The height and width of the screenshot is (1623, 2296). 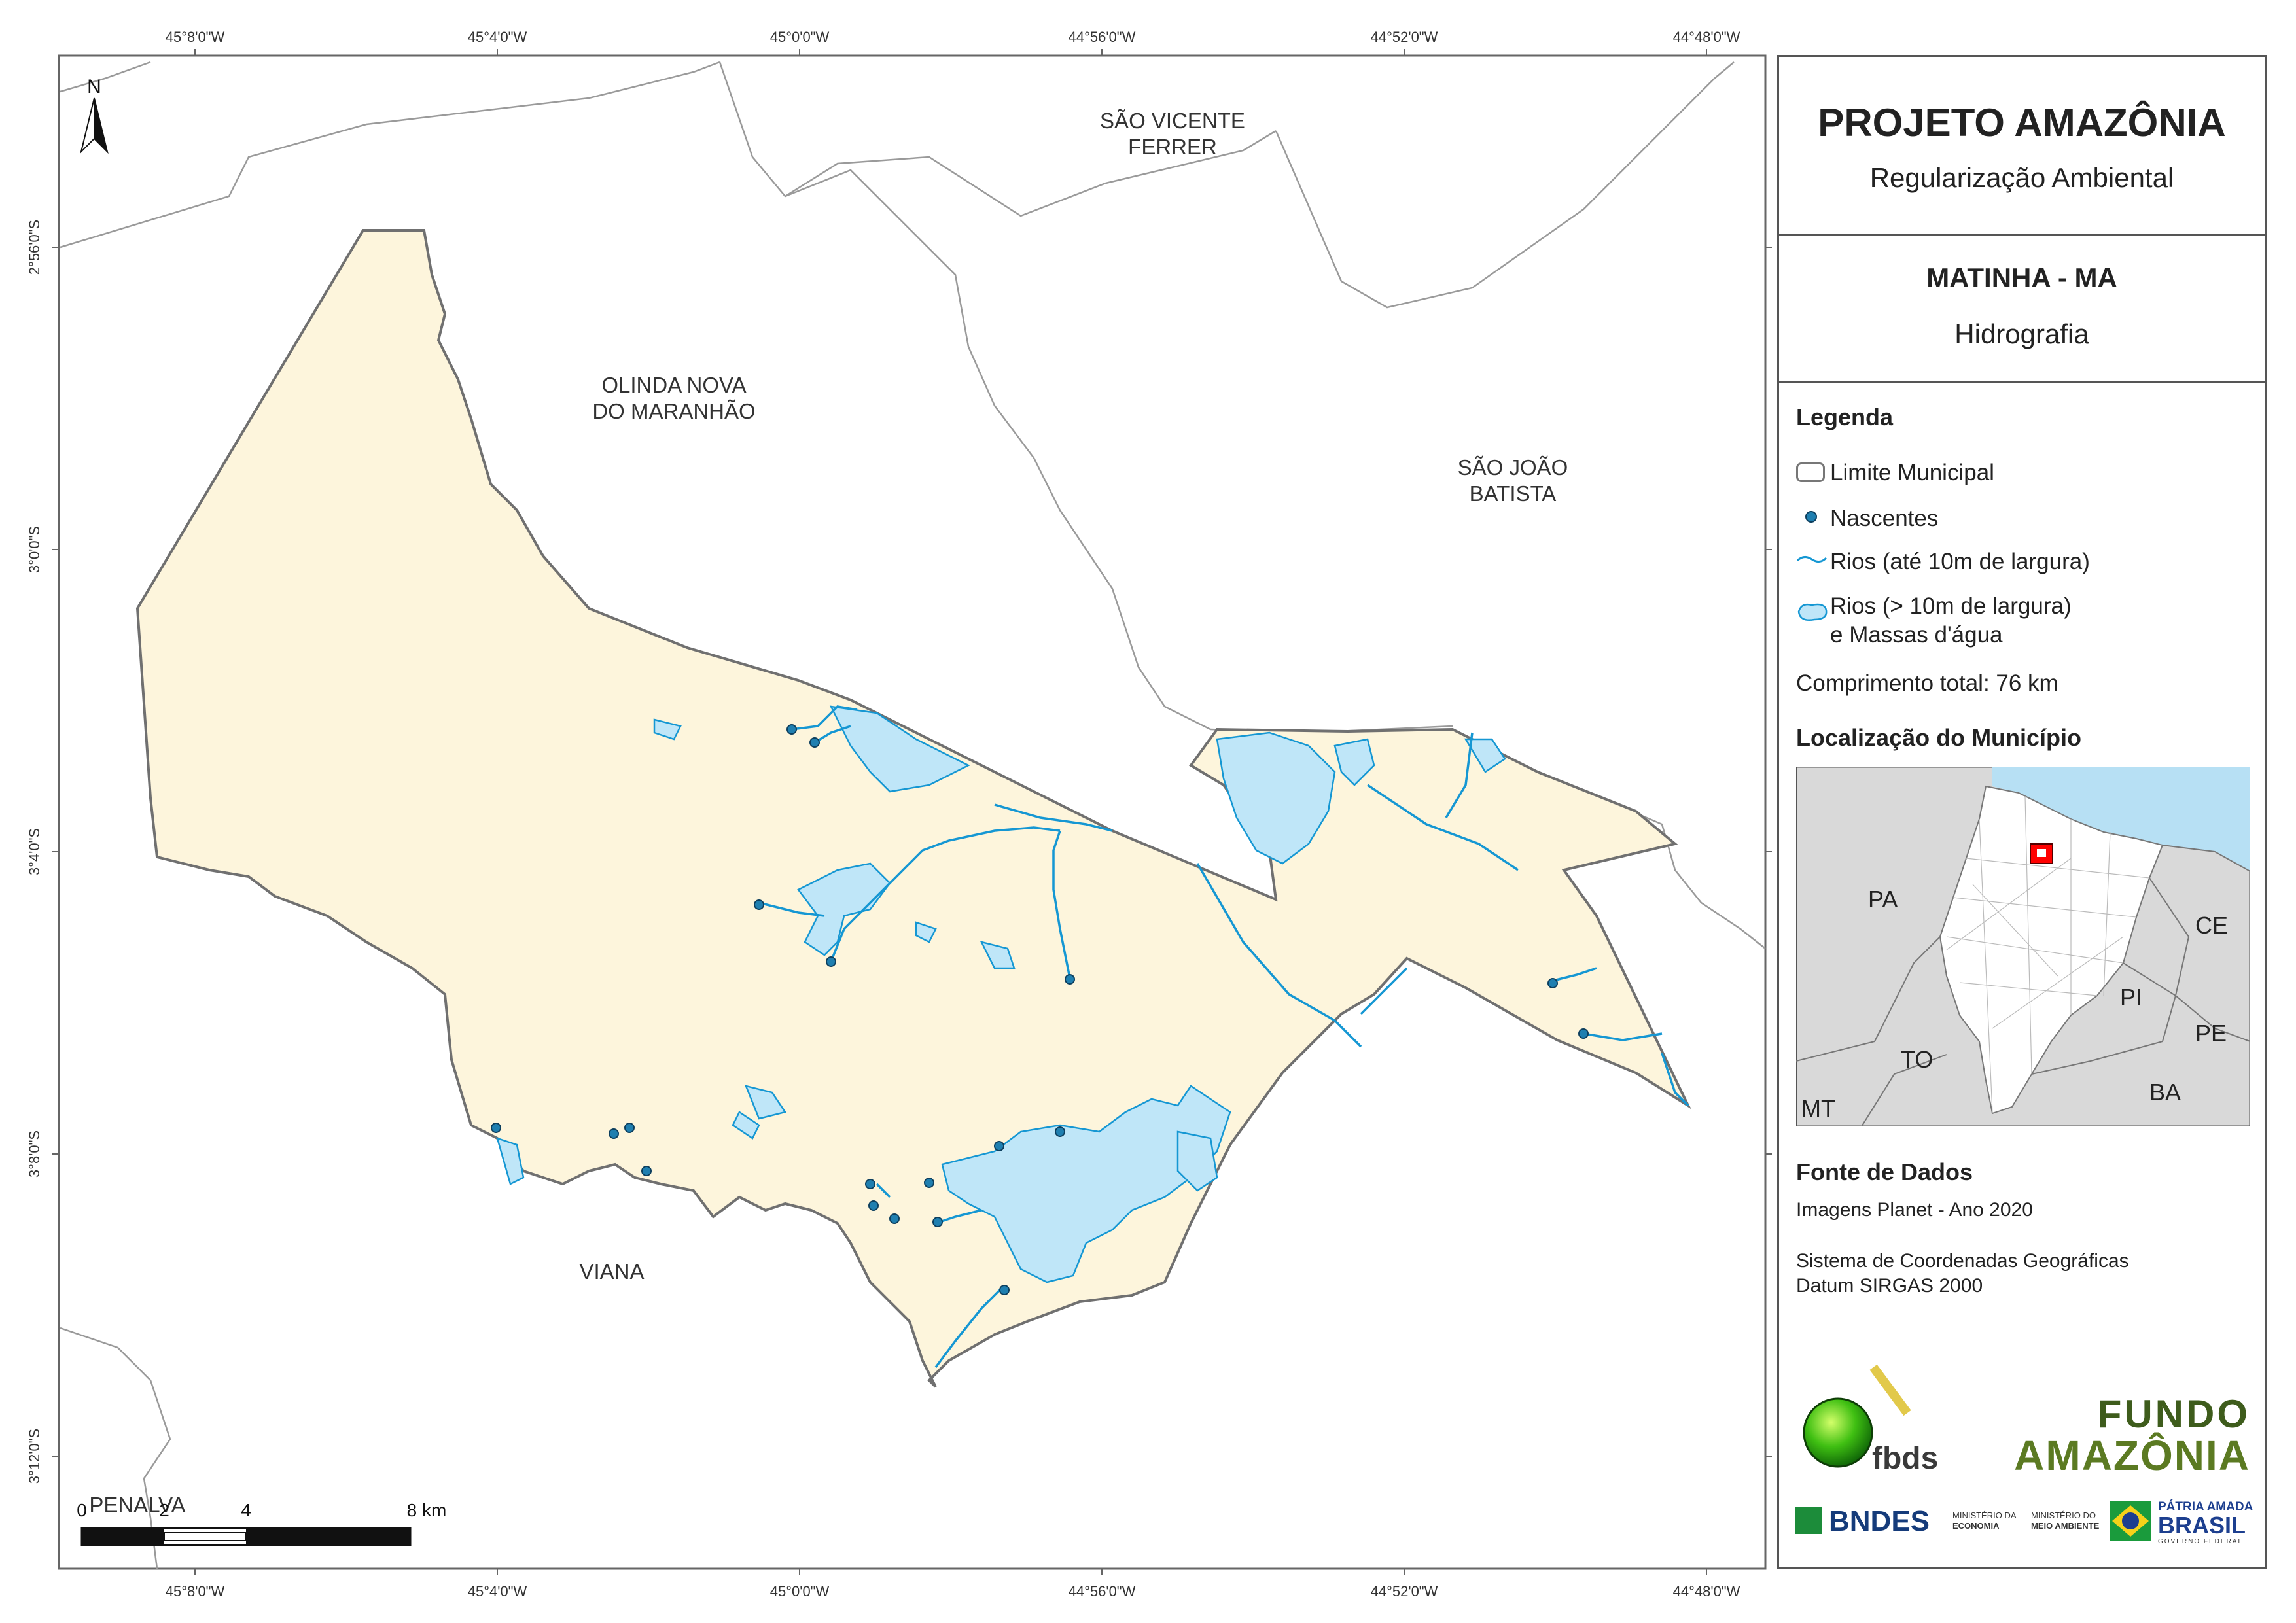 What do you see at coordinates (95, 115) in the screenshot?
I see `north-arrow: N` at bounding box center [95, 115].